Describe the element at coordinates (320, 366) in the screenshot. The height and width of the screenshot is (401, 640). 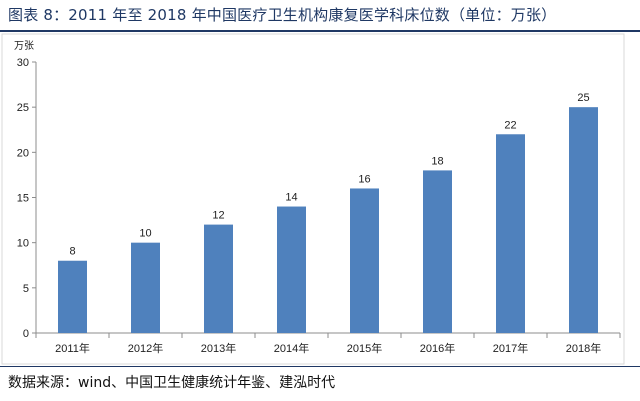
I see `source-divider` at that location.